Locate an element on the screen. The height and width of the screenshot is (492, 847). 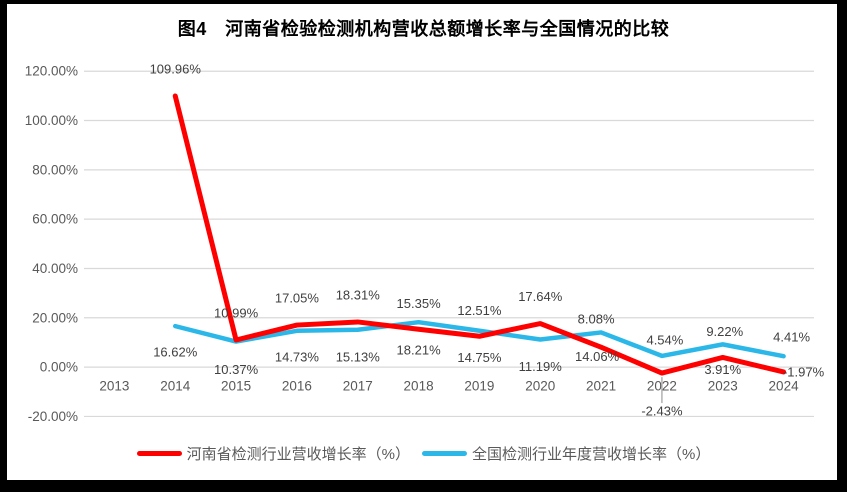
chart-legend: 河南省检测行业营收增长率（%） 全国检测行业年度营收增长率（%） is located at coordinates (423, 453).